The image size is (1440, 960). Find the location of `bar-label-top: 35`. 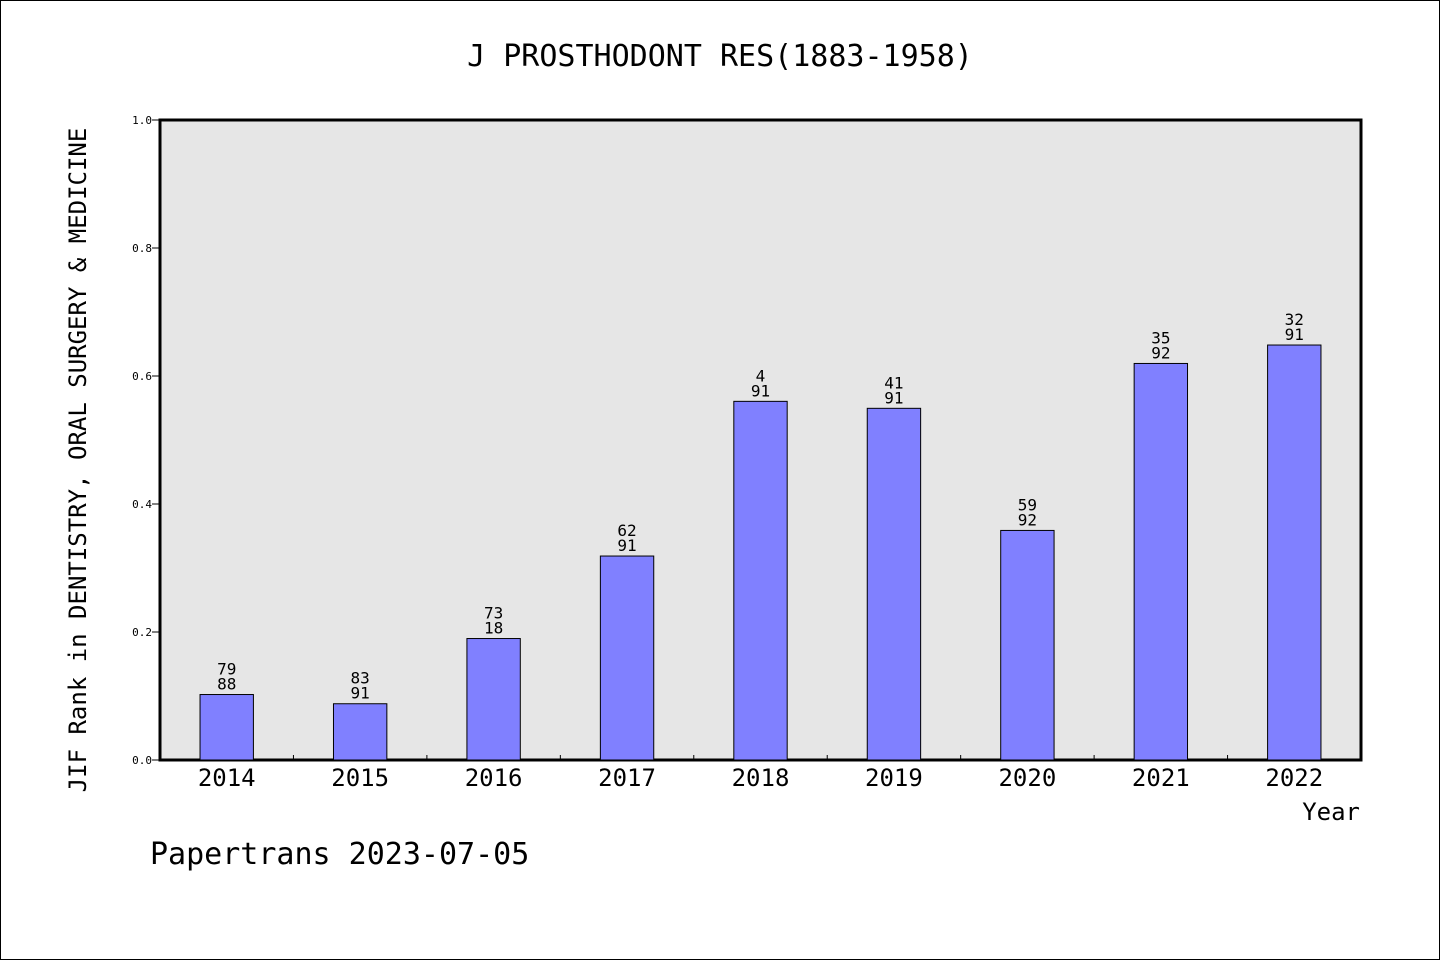

bar-label-top: 35 is located at coordinates (1160, 337).